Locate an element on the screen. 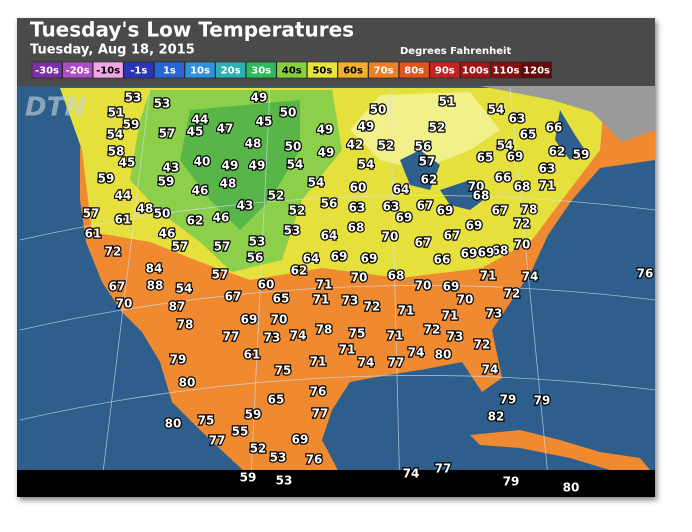 The image size is (692, 532). units-label: Degrees Fahrenheit is located at coordinates (455, 51).